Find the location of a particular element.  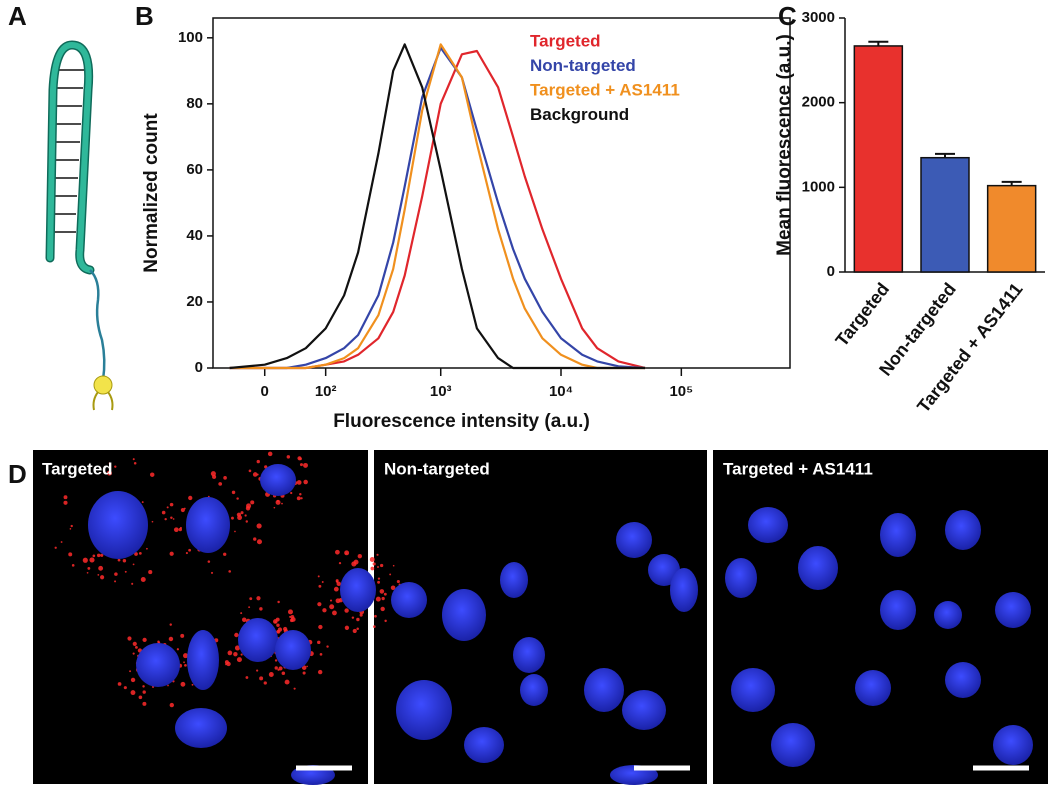

y-tick-label: 20 is located at coordinates (194, 301).